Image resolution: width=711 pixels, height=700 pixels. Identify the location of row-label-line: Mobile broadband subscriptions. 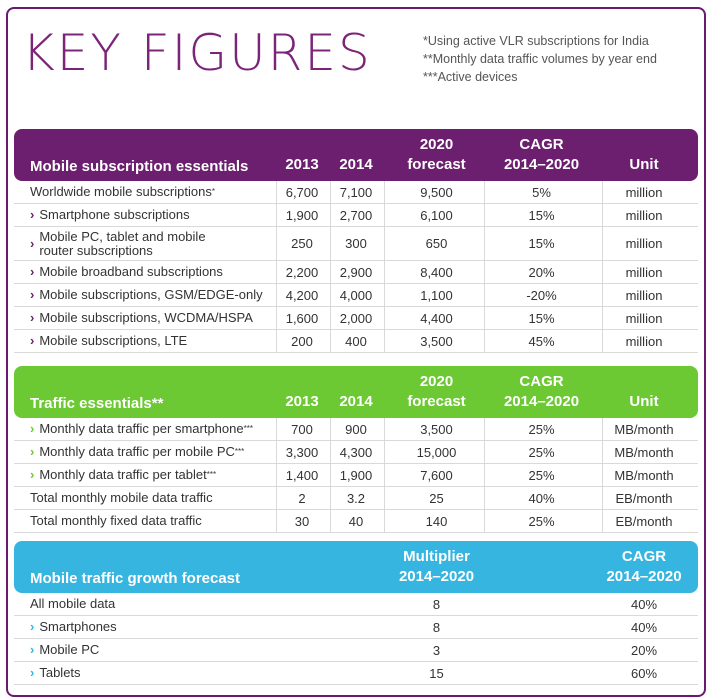
(131, 271).